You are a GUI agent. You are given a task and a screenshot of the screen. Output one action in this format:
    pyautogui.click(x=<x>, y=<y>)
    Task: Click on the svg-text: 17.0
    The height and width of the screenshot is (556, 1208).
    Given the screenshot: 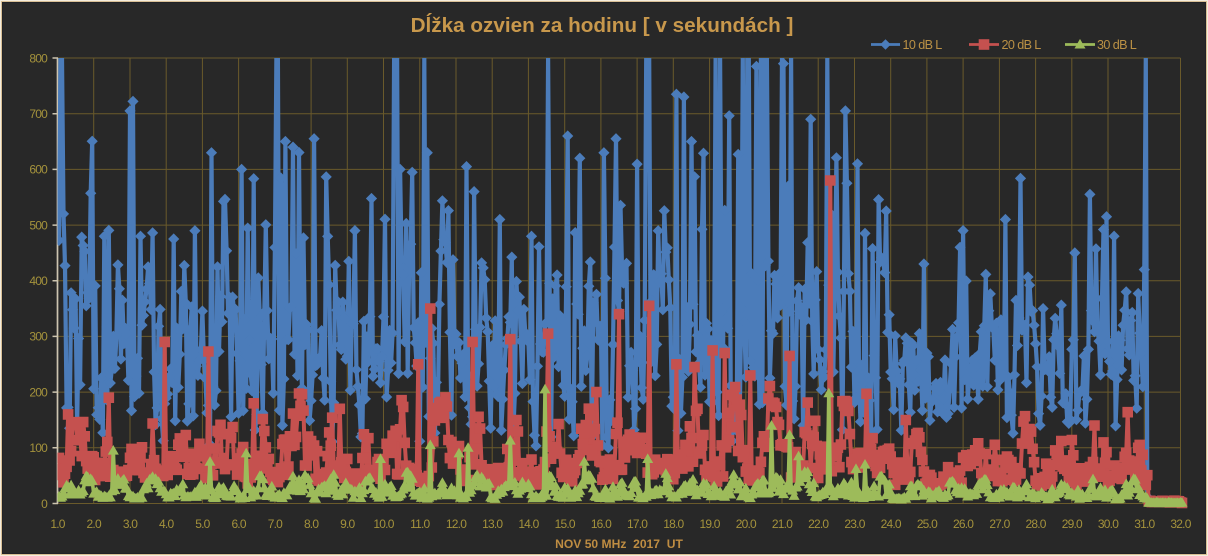 What is the action you would take?
    pyautogui.click(x=637, y=524)
    